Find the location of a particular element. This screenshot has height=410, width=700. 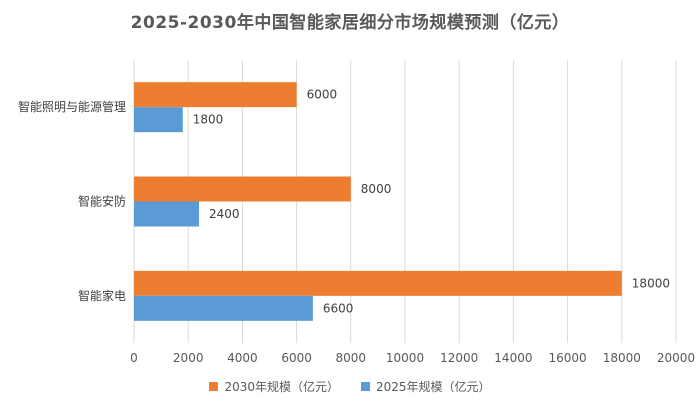

x-tick-label: 20000 is located at coordinates (676, 358).